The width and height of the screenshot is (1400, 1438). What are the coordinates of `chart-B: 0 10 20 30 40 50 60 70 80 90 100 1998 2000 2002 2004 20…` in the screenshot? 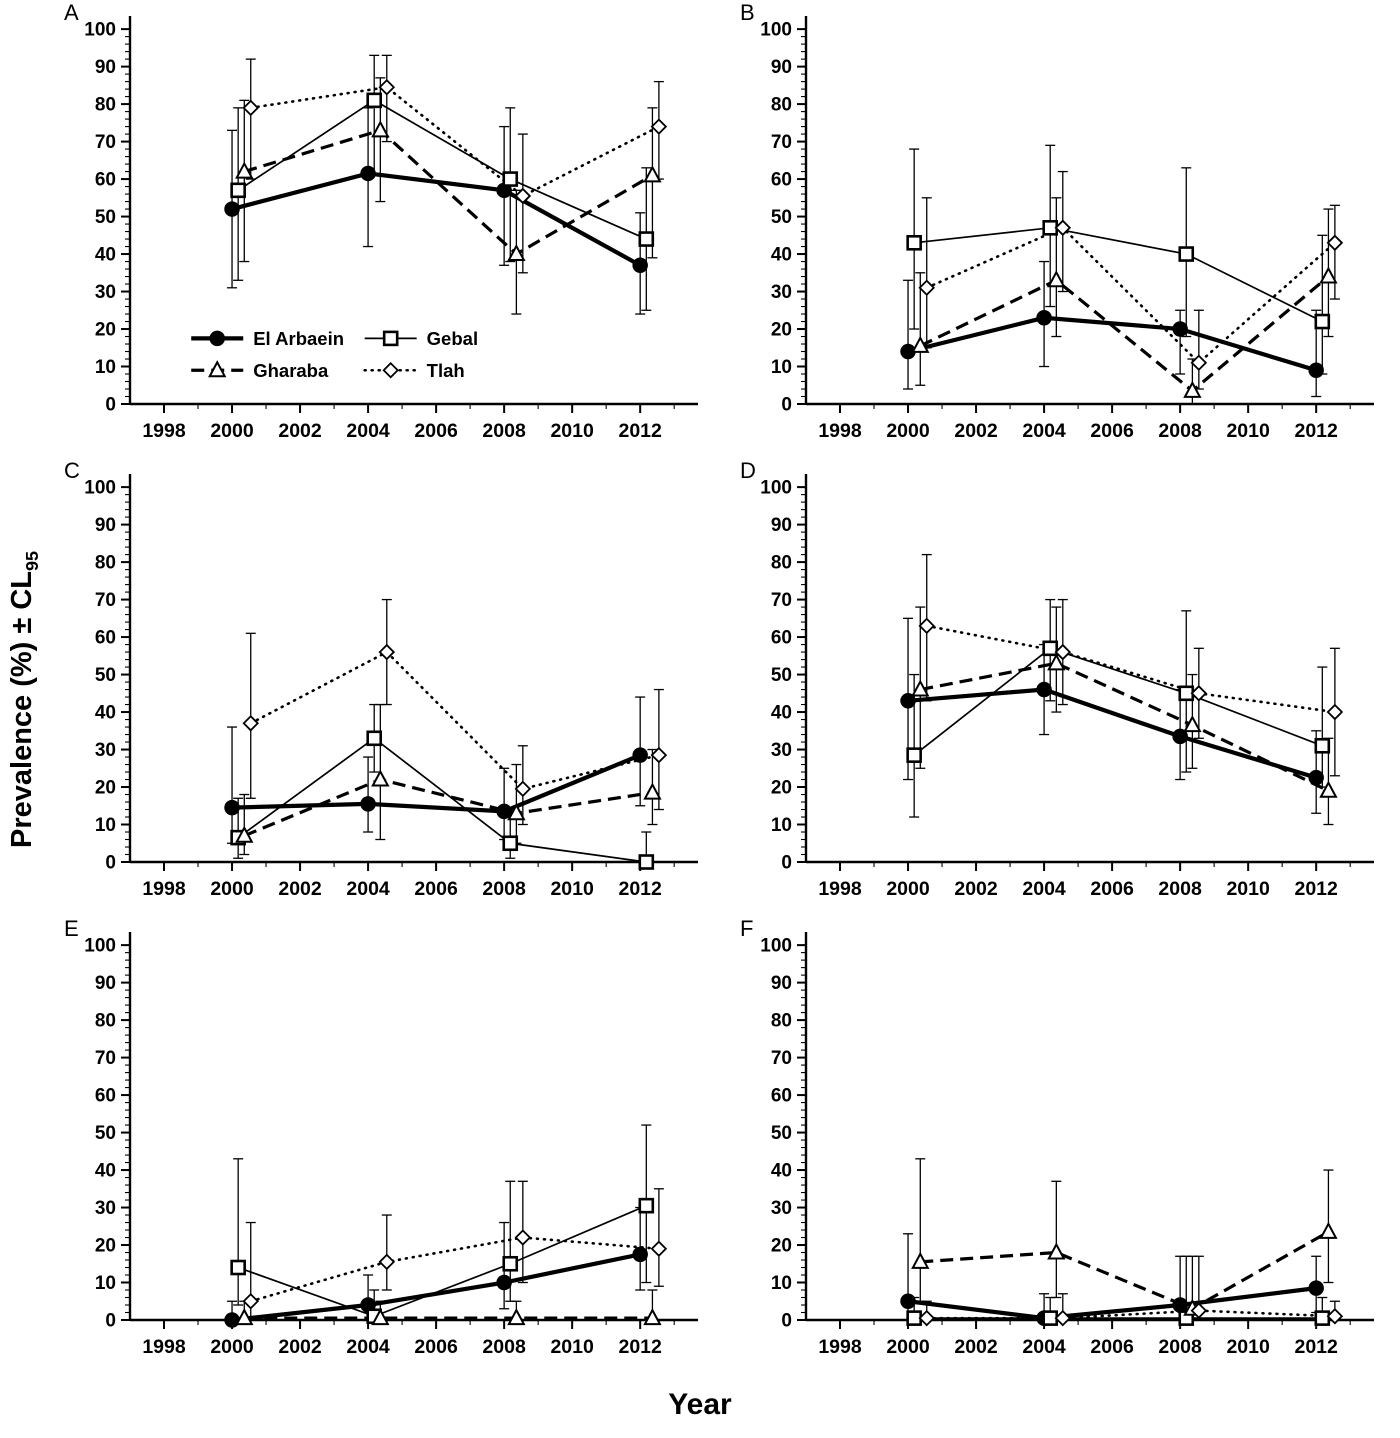 It's located at (1067, 229).